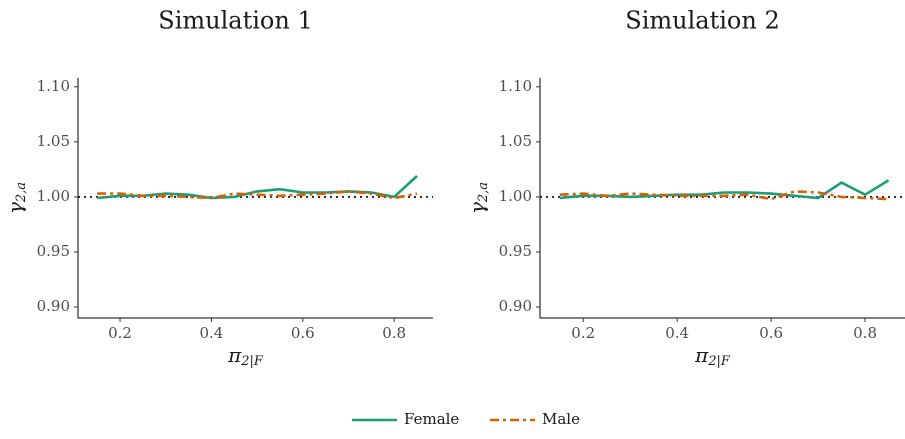 This screenshot has width=905, height=439. I want to click on legend-label: Male, so click(561, 419).